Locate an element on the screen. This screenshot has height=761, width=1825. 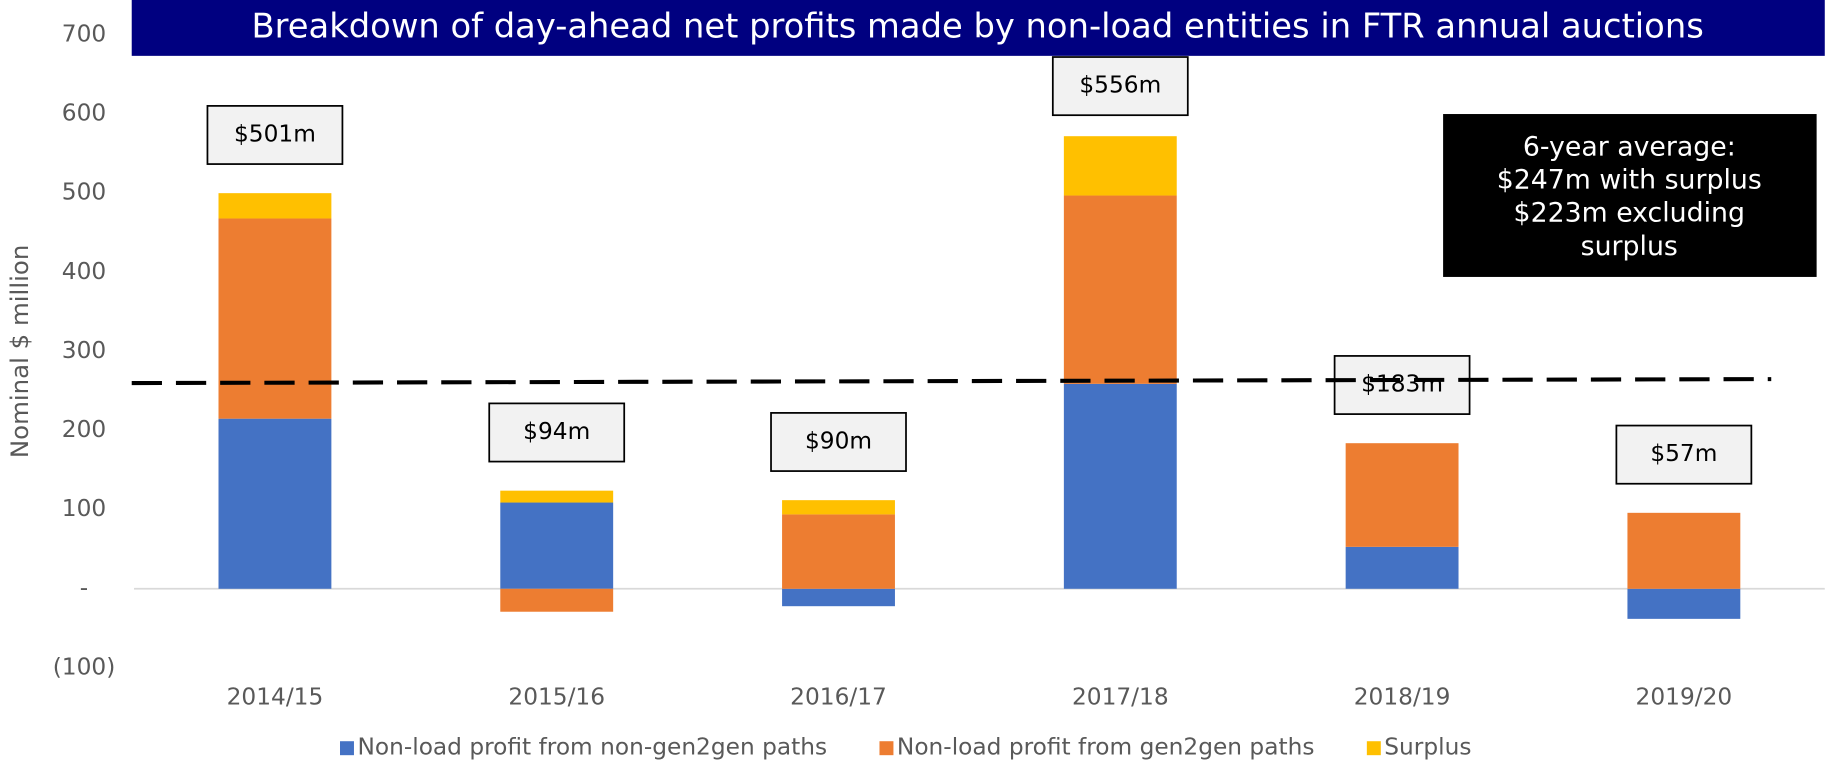
y-tick-label: 700 is located at coordinates (84, 33).